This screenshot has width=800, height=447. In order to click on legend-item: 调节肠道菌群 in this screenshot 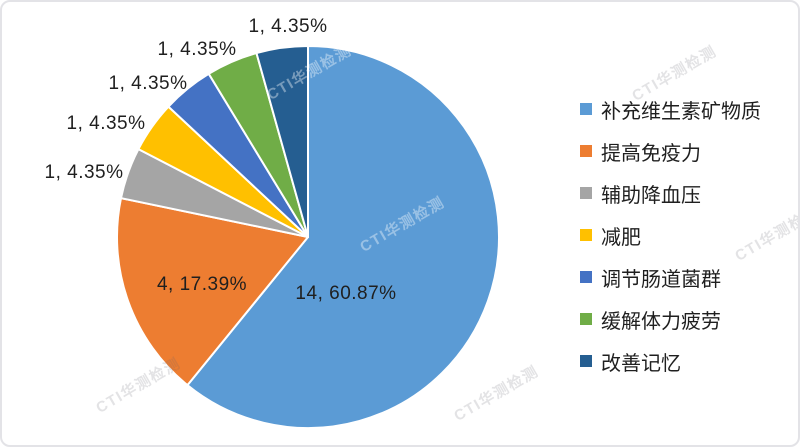, I will do `click(670, 278)`.